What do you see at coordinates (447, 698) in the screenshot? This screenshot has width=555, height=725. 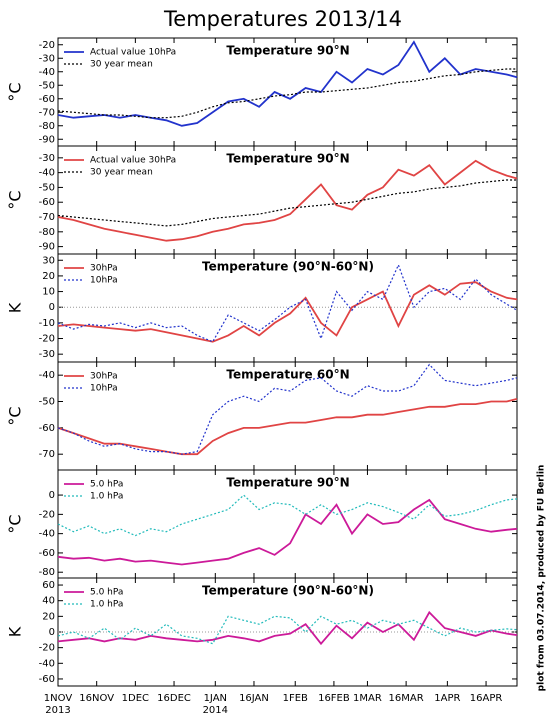 I see `x-tick-label: 1APR` at bounding box center [447, 698].